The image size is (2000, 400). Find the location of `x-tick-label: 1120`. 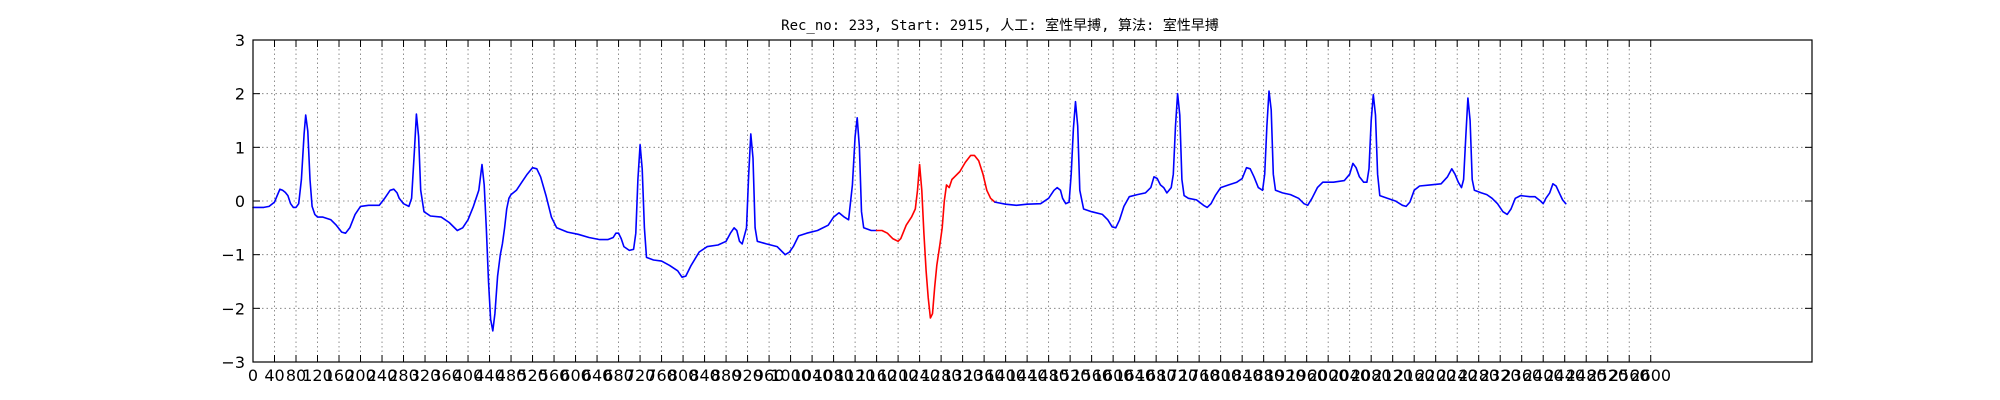

x-tick-label: 1120 is located at coordinates (855, 375).